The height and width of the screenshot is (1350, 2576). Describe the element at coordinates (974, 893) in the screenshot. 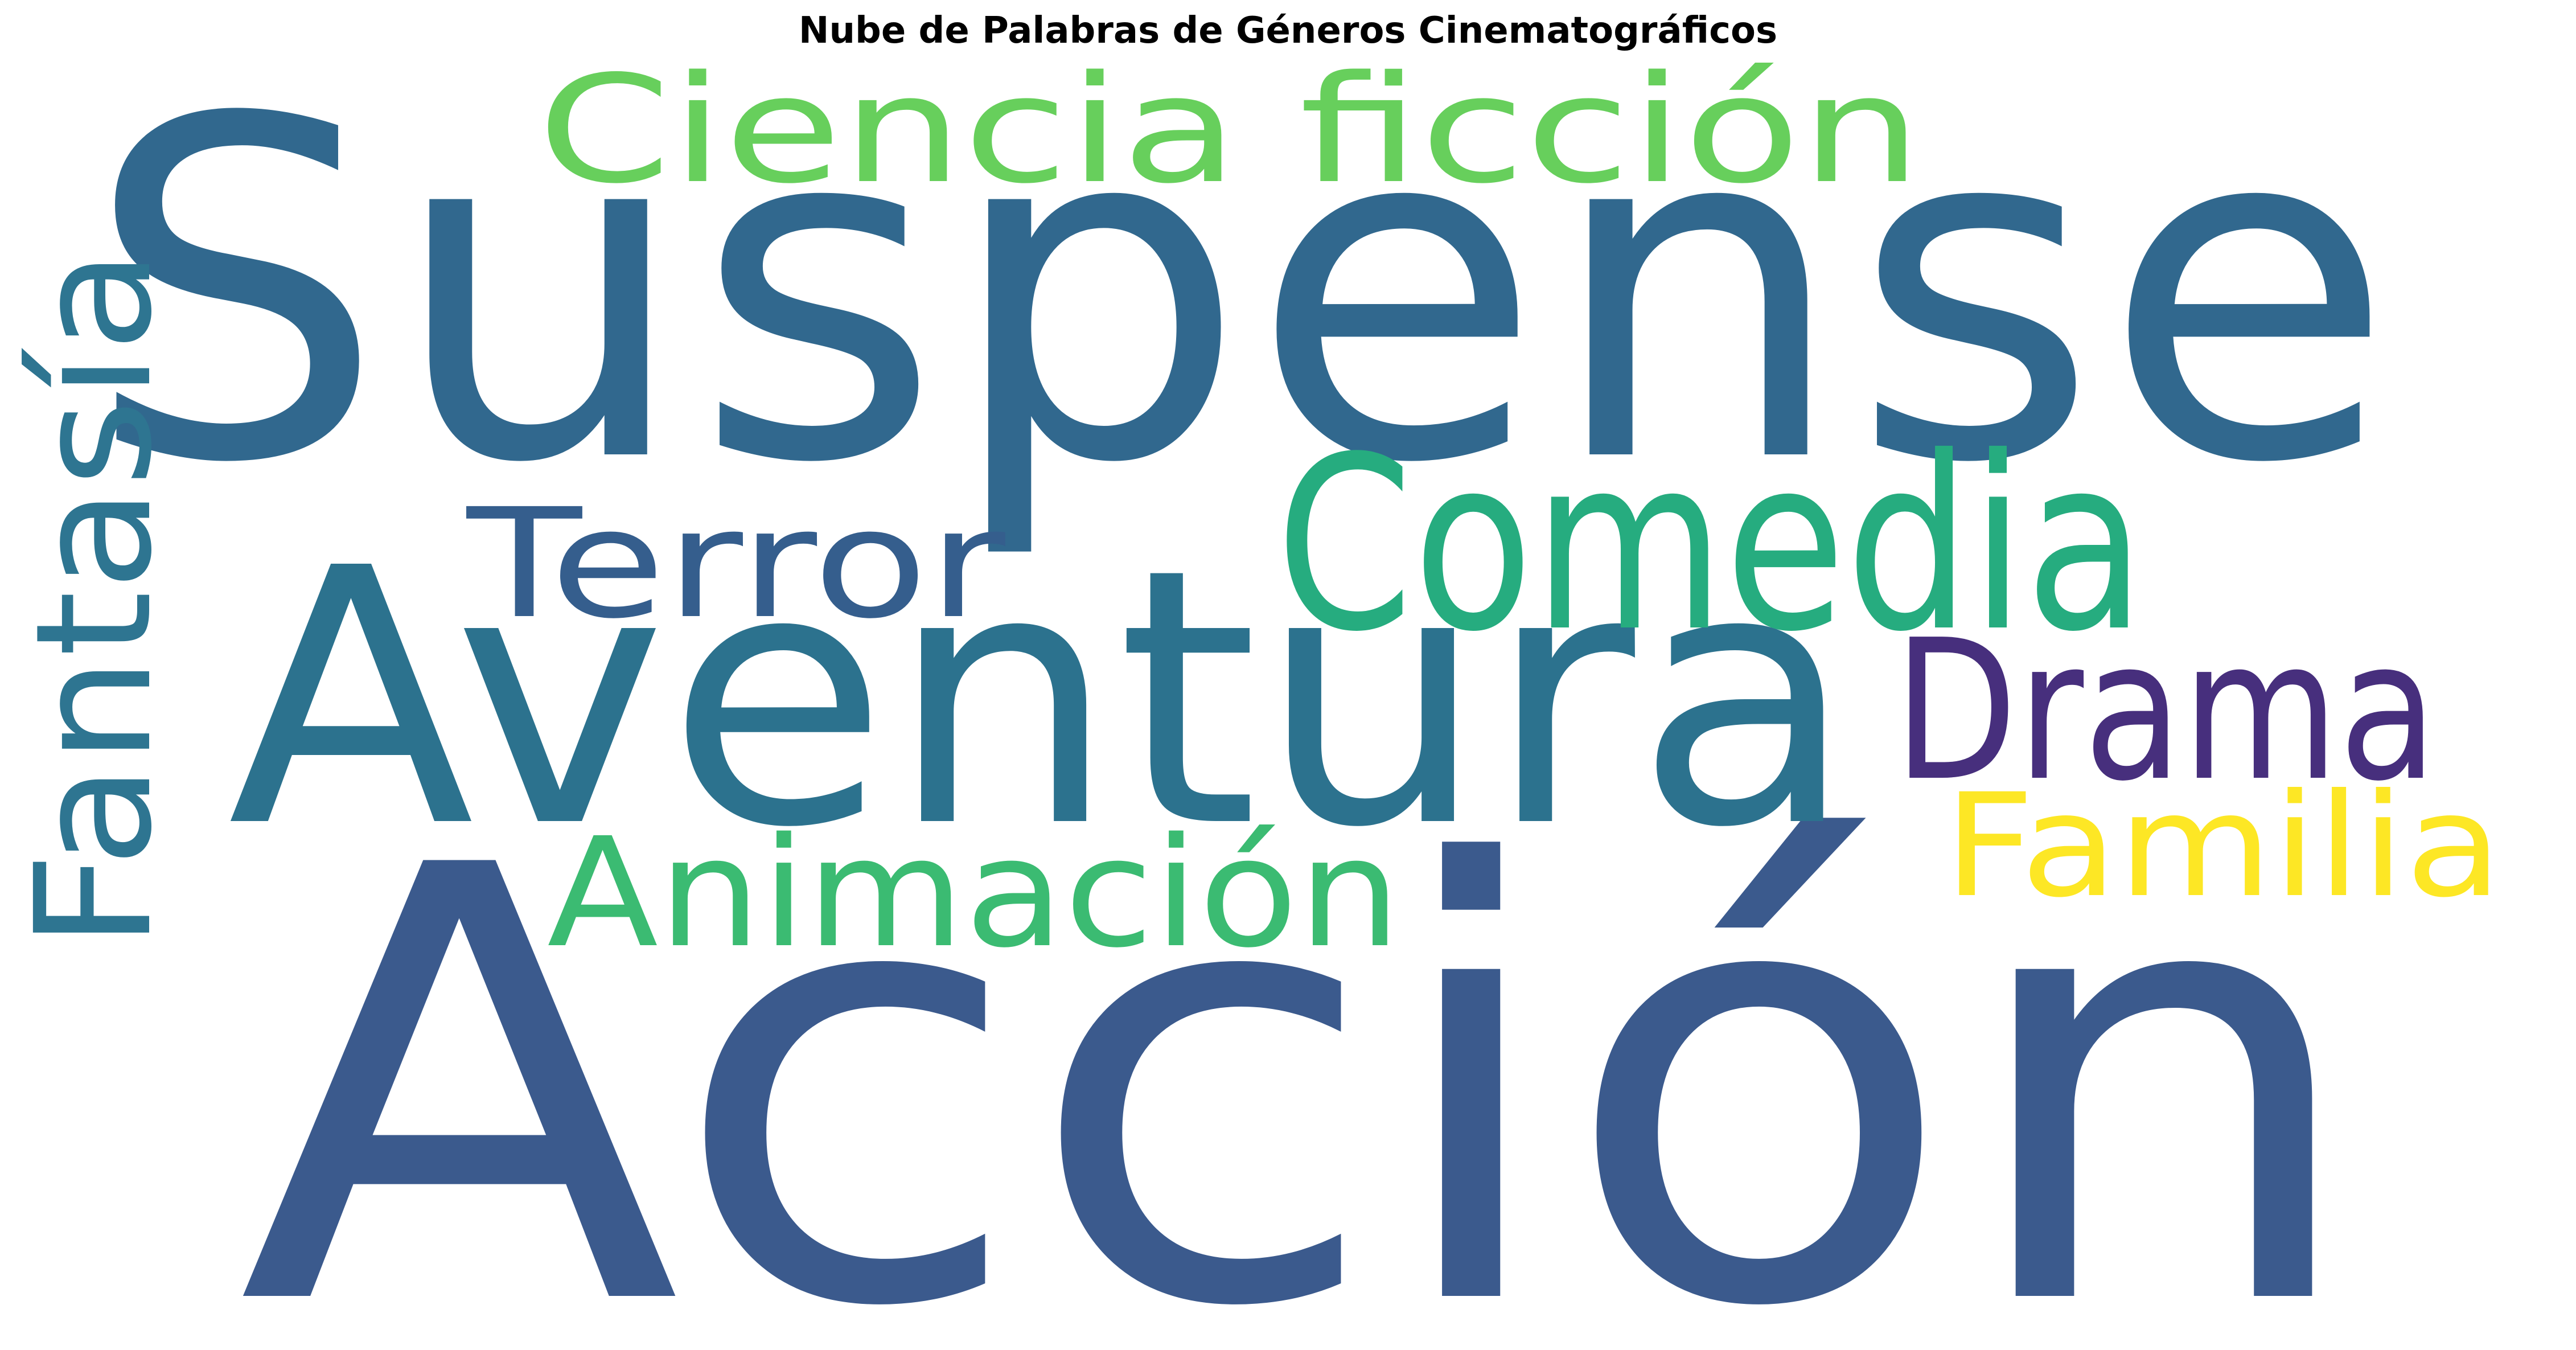

I see `word-animacion: Animación` at that location.